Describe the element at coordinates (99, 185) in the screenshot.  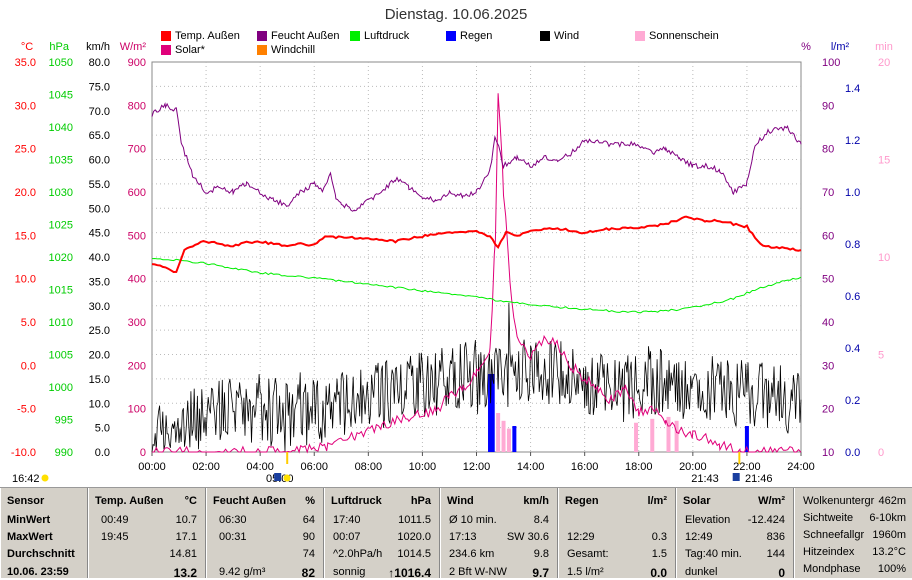
I see `axis-tick-left: 55.0` at that location.